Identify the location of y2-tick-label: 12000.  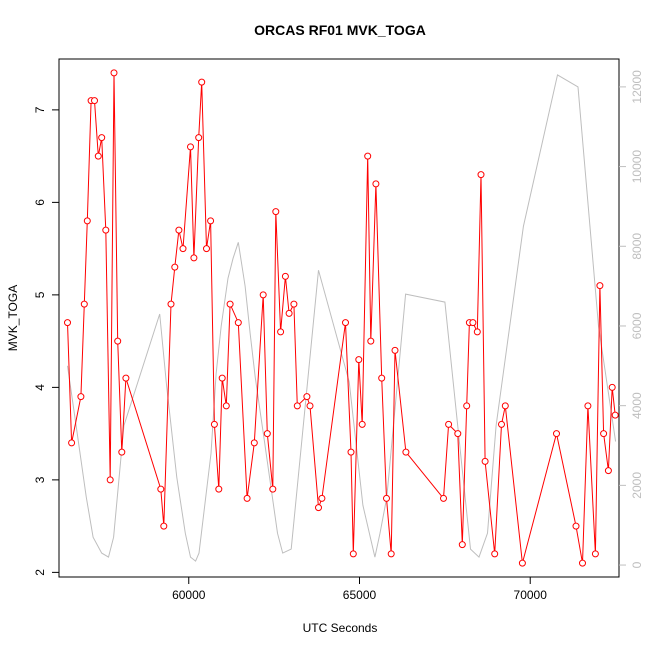
(637, 87).